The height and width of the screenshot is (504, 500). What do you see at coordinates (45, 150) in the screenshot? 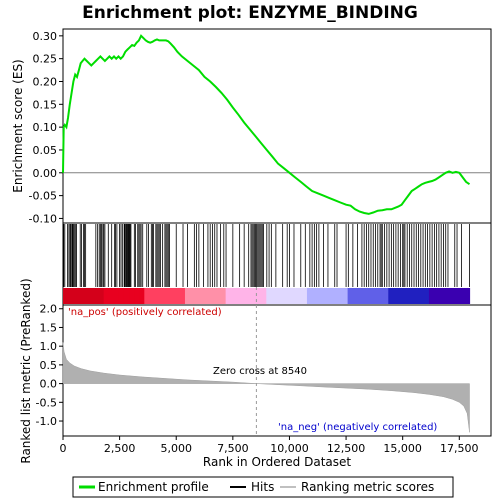
I see `es-ytick-label: 0.05` at bounding box center [45, 150].